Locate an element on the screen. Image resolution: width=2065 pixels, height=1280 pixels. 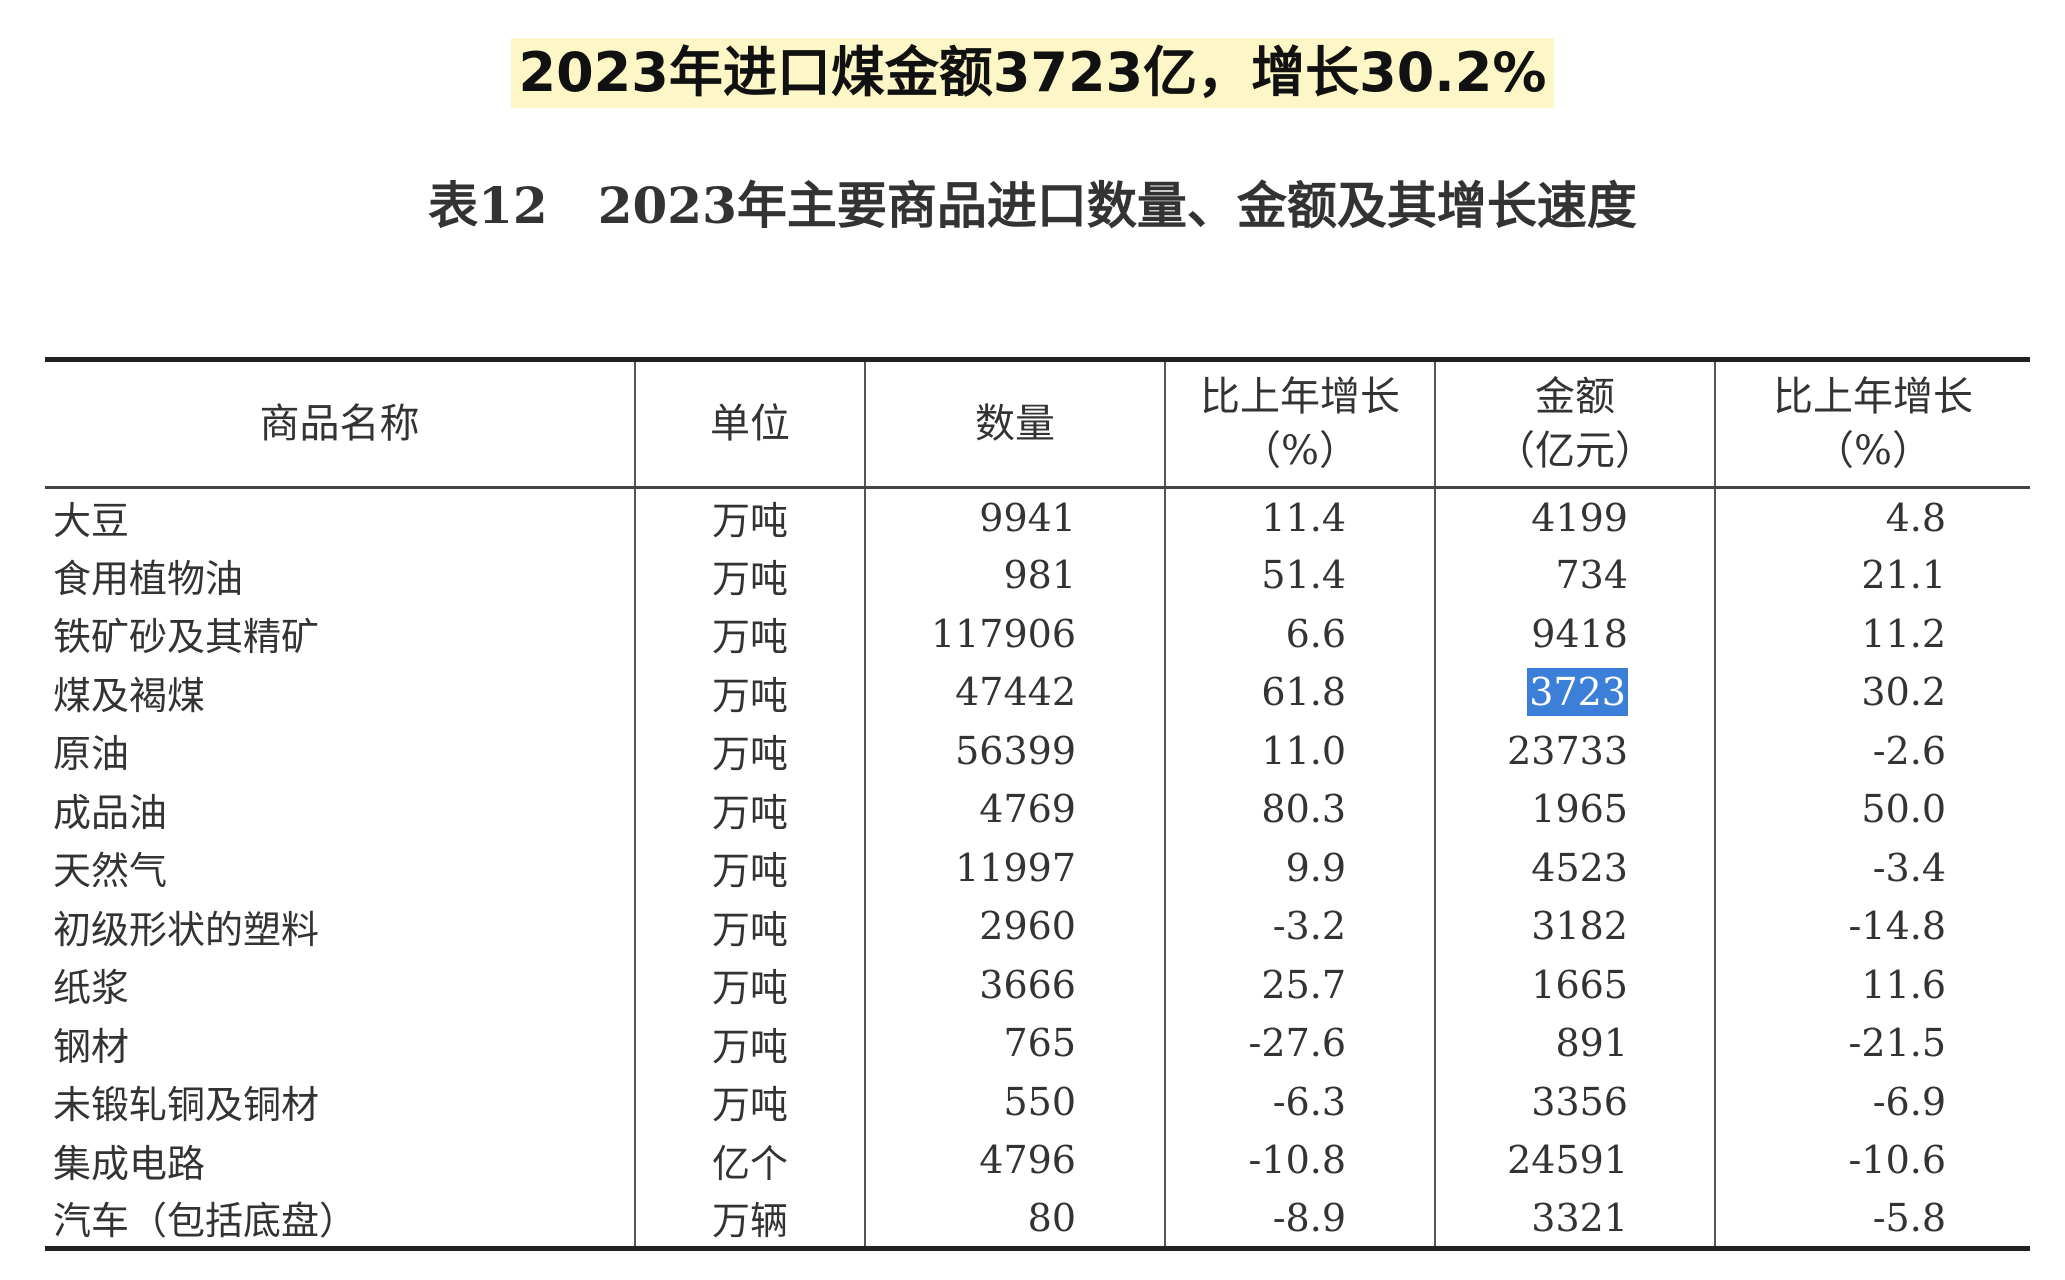
selected-cell-text: 3723 is located at coordinates (1577, 692).